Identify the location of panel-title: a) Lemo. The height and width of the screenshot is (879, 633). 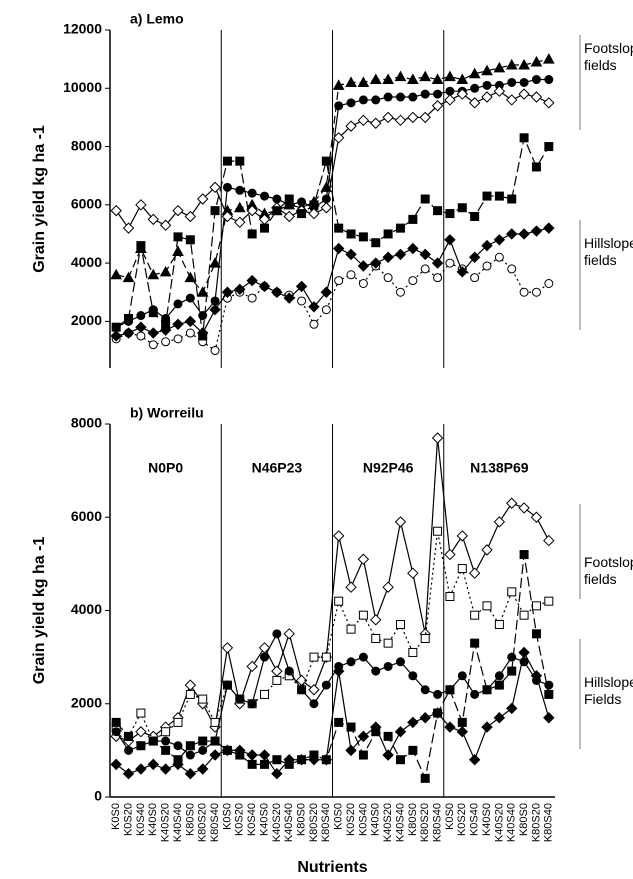
(157, 19).